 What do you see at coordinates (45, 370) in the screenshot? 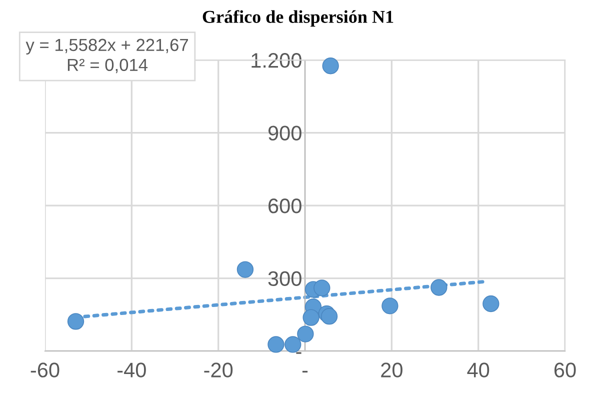
I see `x-tick-label: -60` at bounding box center [45, 370].